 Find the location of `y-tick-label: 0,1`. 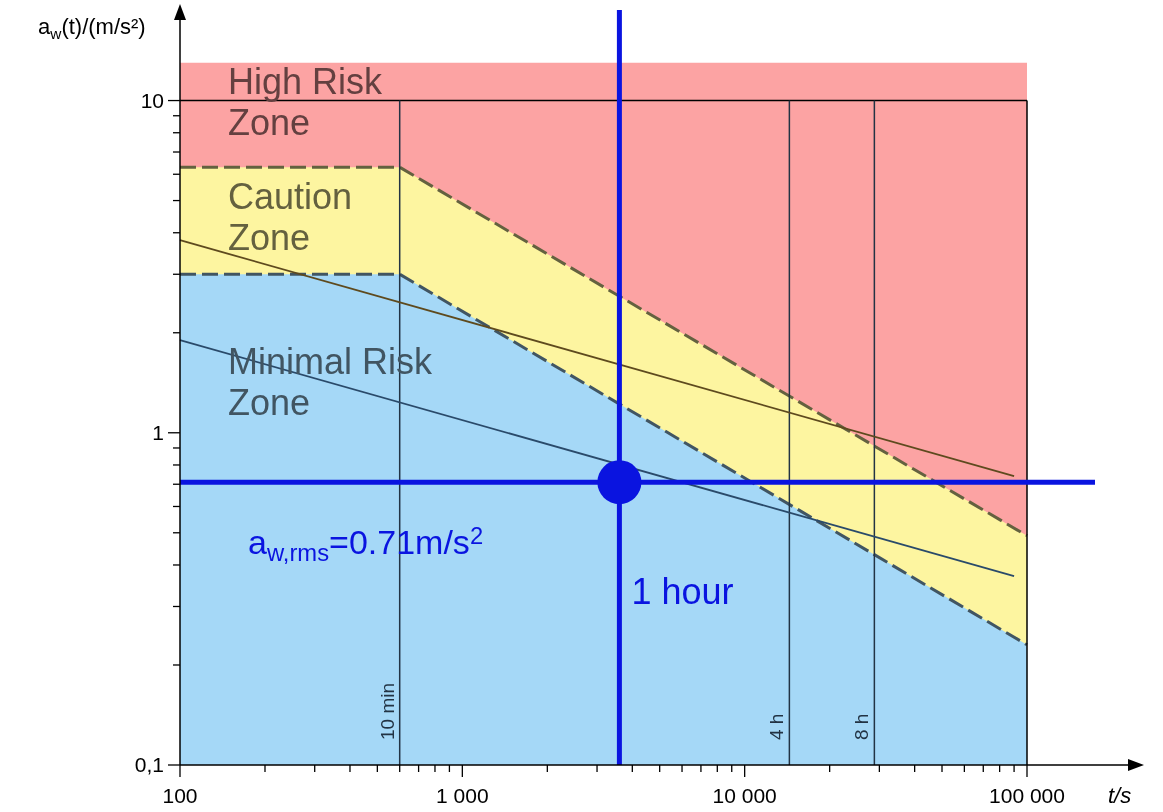

y-tick-label: 0,1 is located at coordinates (149, 764).